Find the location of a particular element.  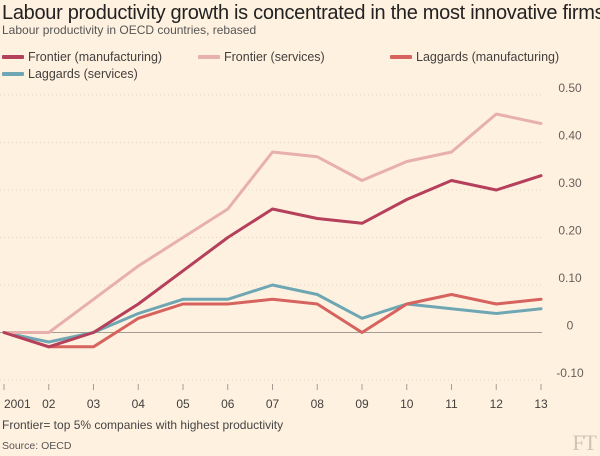

x-tick-label: 06 is located at coordinates (228, 404).